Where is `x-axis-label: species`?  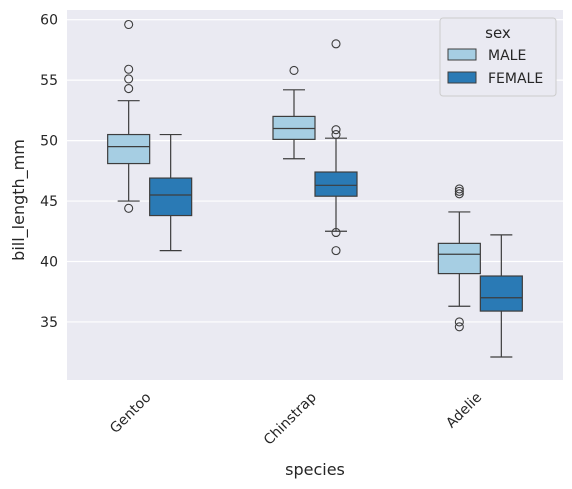 x-axis-label: species is located at coordinates (315, 469).